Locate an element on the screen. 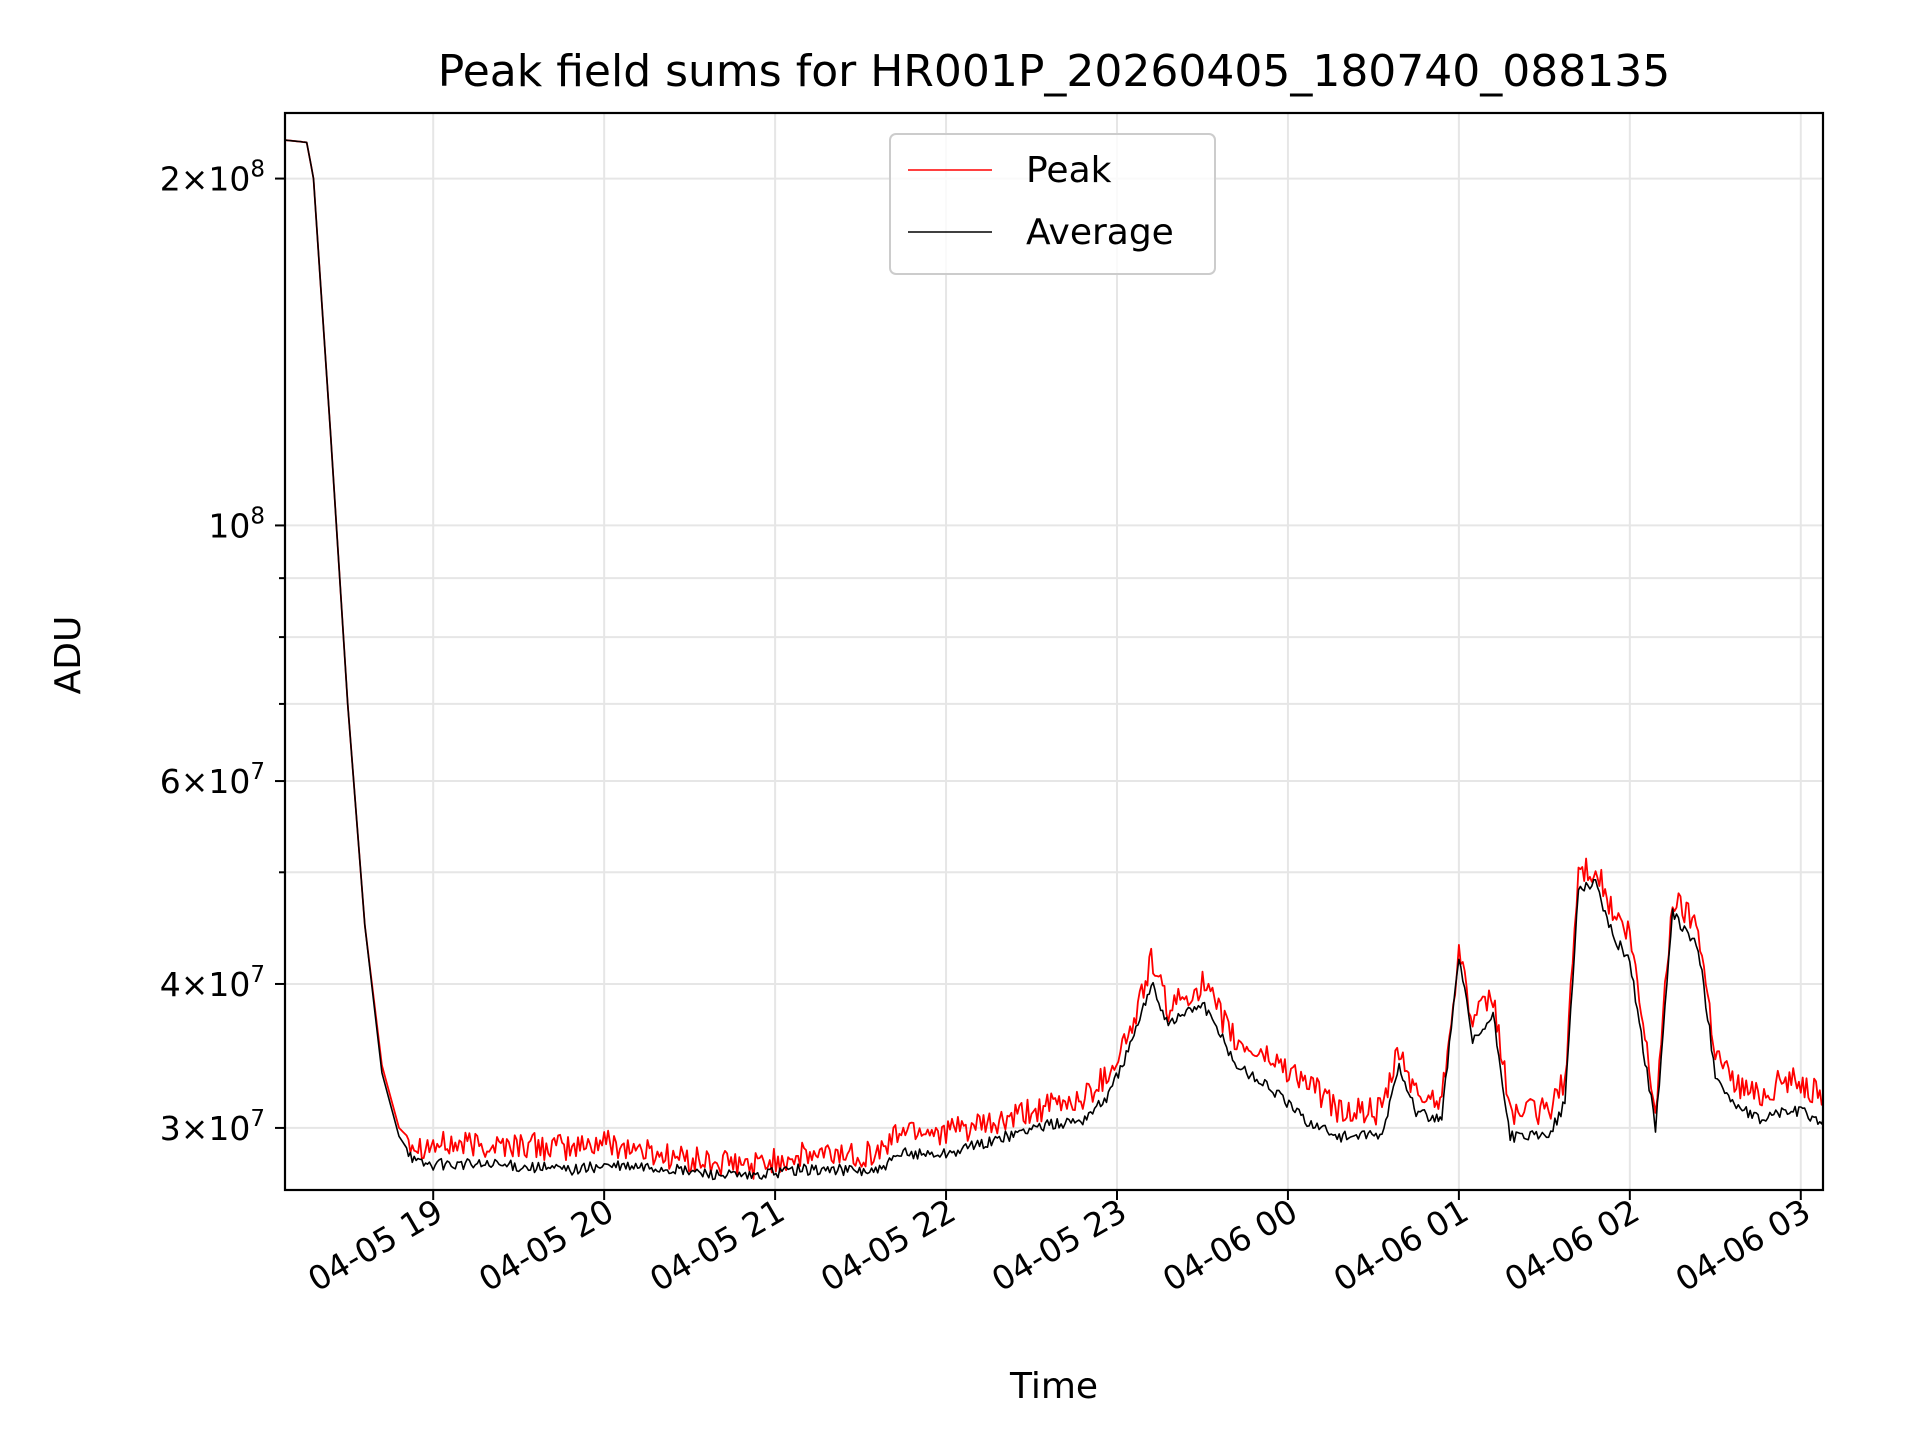 The width and height of the screenshot is (1920, 1440). y-tick-label: 108 is located at coordinates (236, 524).